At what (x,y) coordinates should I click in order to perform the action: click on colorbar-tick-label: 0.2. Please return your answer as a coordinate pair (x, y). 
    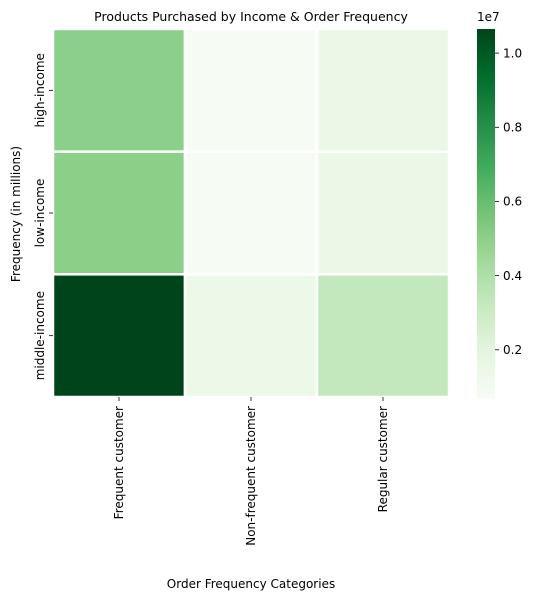
    Looking at the image, I should click on (512, 350).